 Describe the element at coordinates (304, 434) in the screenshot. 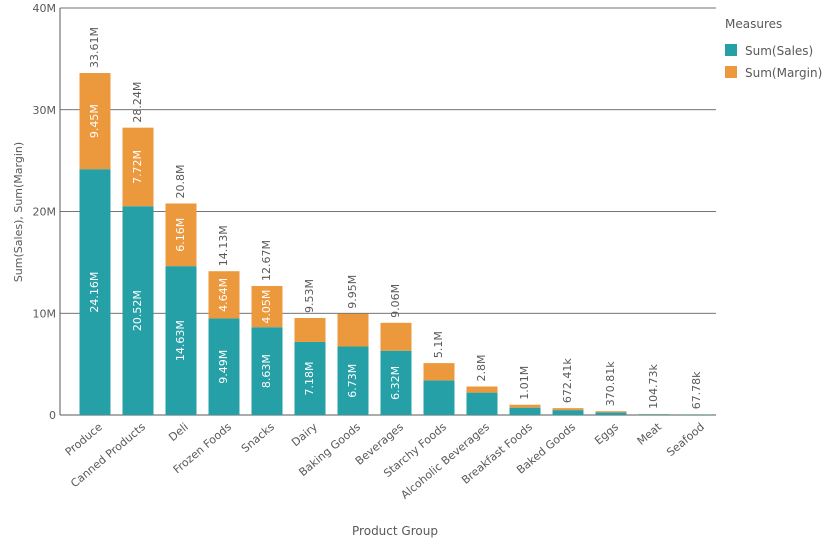

I see `x-tick-label: Dairy` at that location.